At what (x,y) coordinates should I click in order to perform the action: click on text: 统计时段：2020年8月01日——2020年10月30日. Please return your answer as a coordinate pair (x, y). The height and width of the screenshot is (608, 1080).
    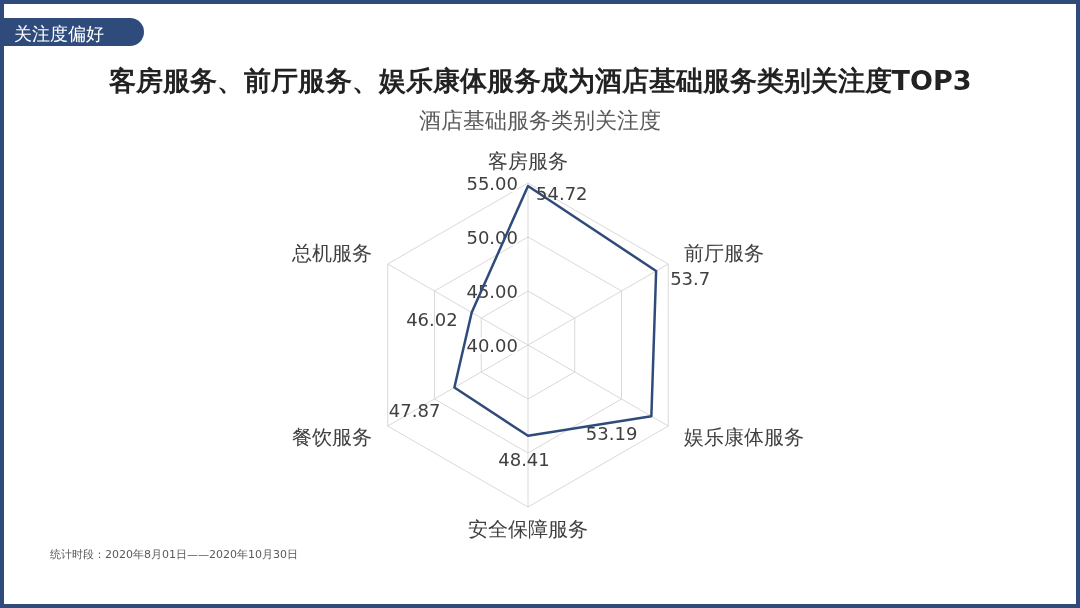
    Looking at the image, I should click on (174, 554).